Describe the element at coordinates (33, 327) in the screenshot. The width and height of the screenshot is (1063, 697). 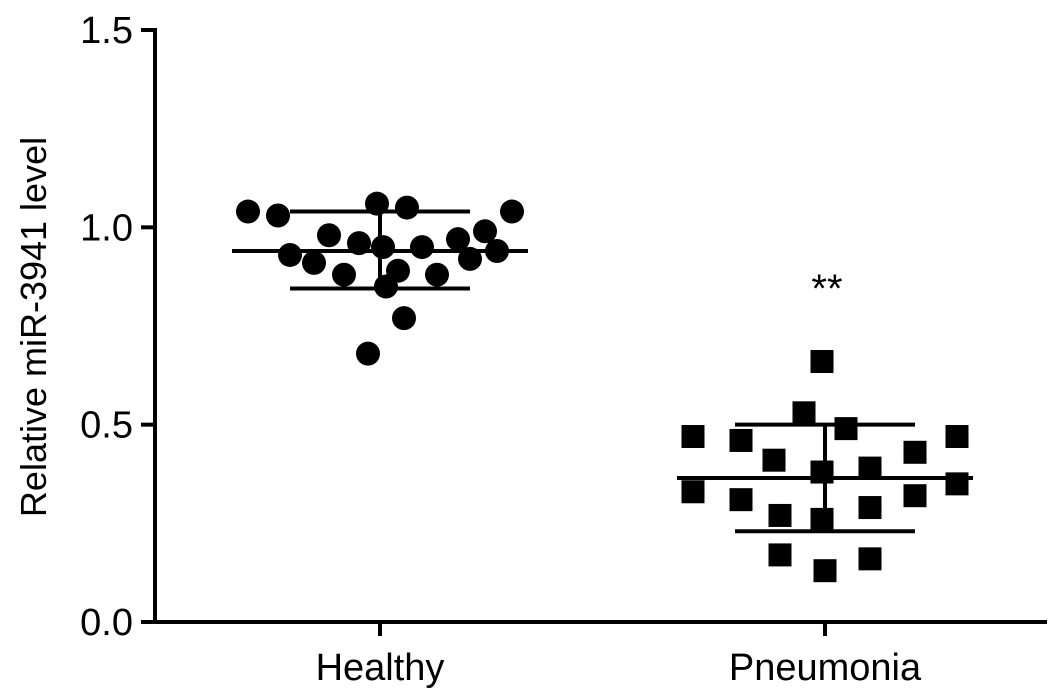
I see `y-axis-title: Relative miR-3941 level` at that location.